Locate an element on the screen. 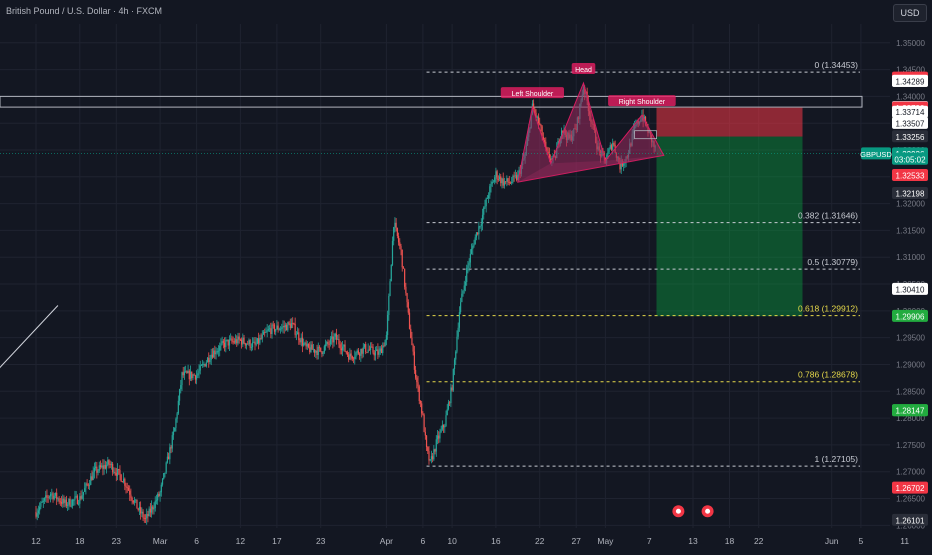 The image size is (932, 555). time-tick-label: 17 is located at coordinates (277, 541).